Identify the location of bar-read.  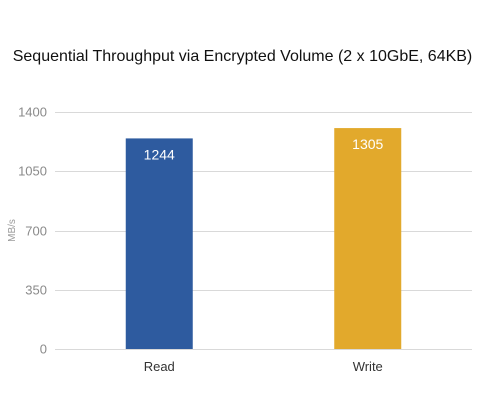
(159, 243).